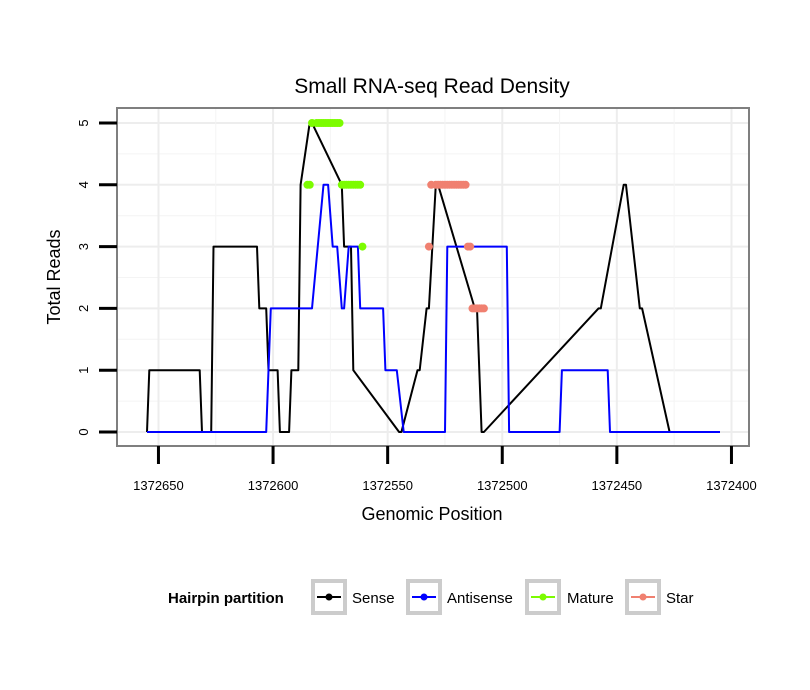  Describe the element at coordinates (617, 485) in the screenshot. I see `x-tick-label: 1372450` at that location.